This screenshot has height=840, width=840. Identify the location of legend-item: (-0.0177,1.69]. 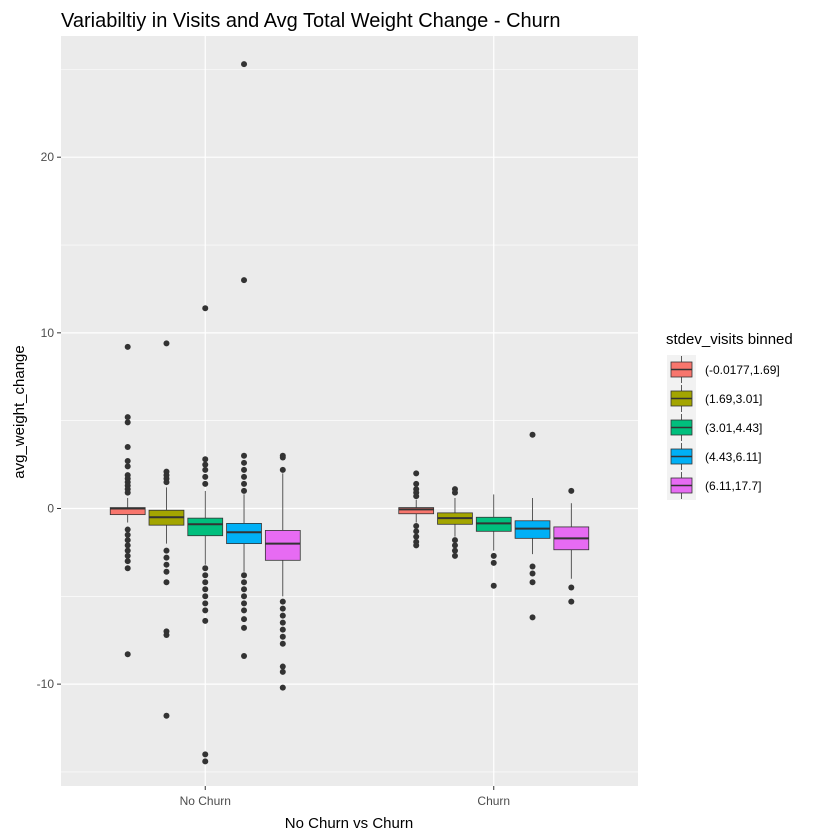
(723, 369).